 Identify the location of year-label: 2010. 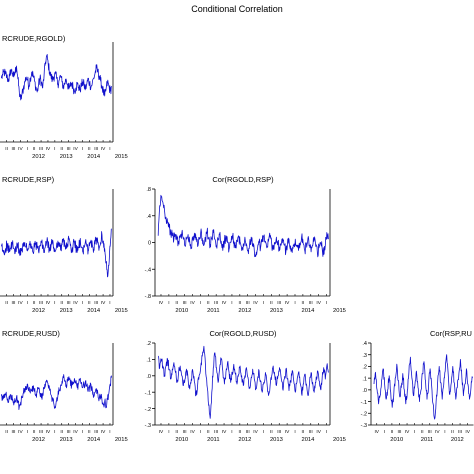
(181, 311).